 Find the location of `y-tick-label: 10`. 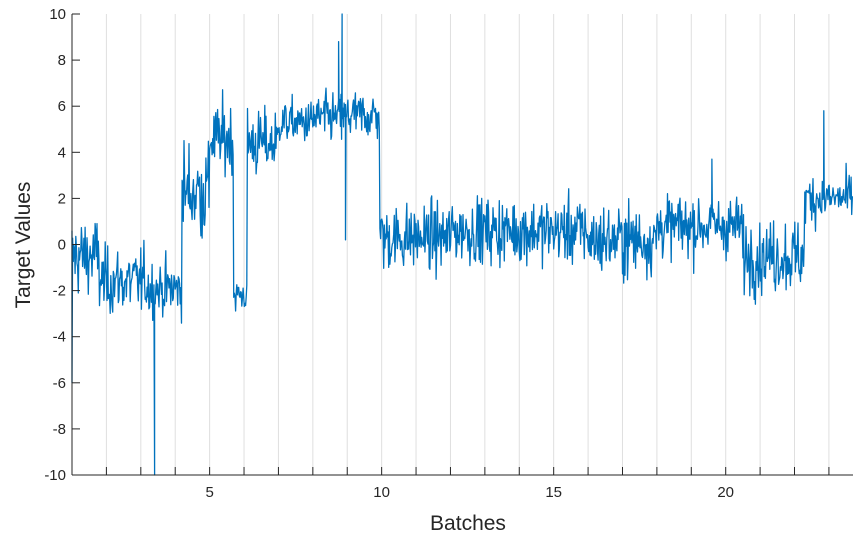

y-tick-label: 10 is located at coordinates (57, 14).